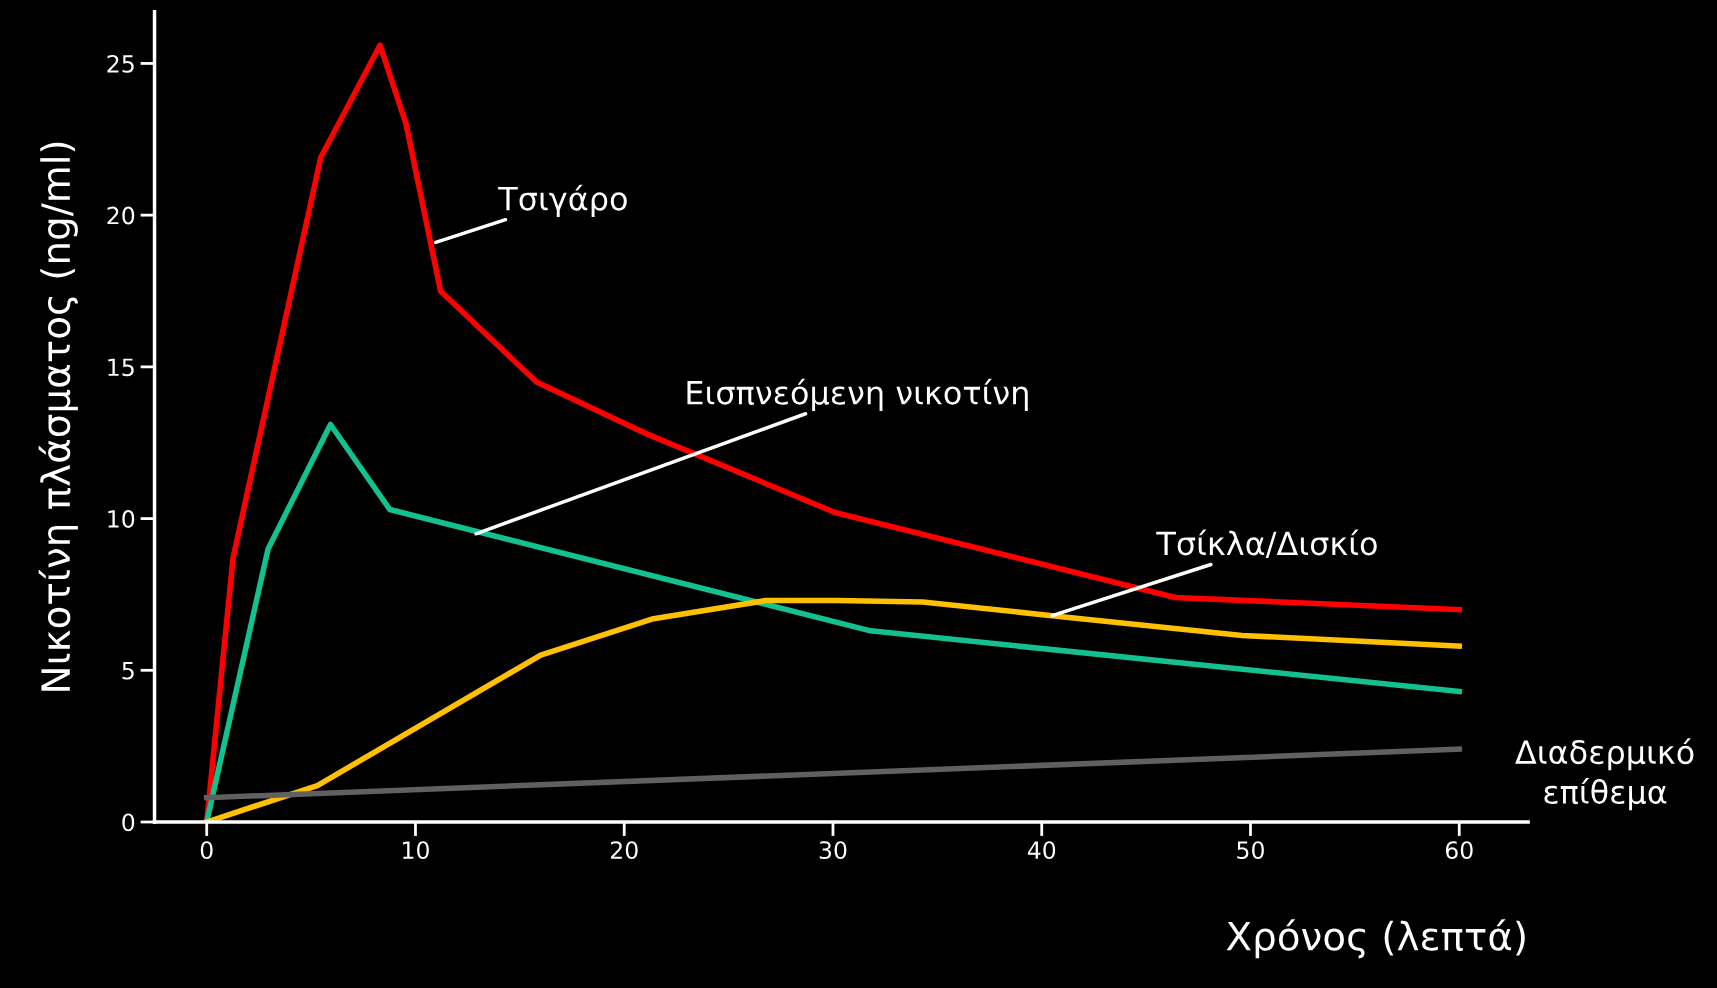 Image resolution: width=1717 pixels, height=988 pixels. What do you see at coordinates (857, 394) in the screenshot?
I see `annotation: Εισπνεόμενη νικοτίνη` at bounding box center [857, 394].